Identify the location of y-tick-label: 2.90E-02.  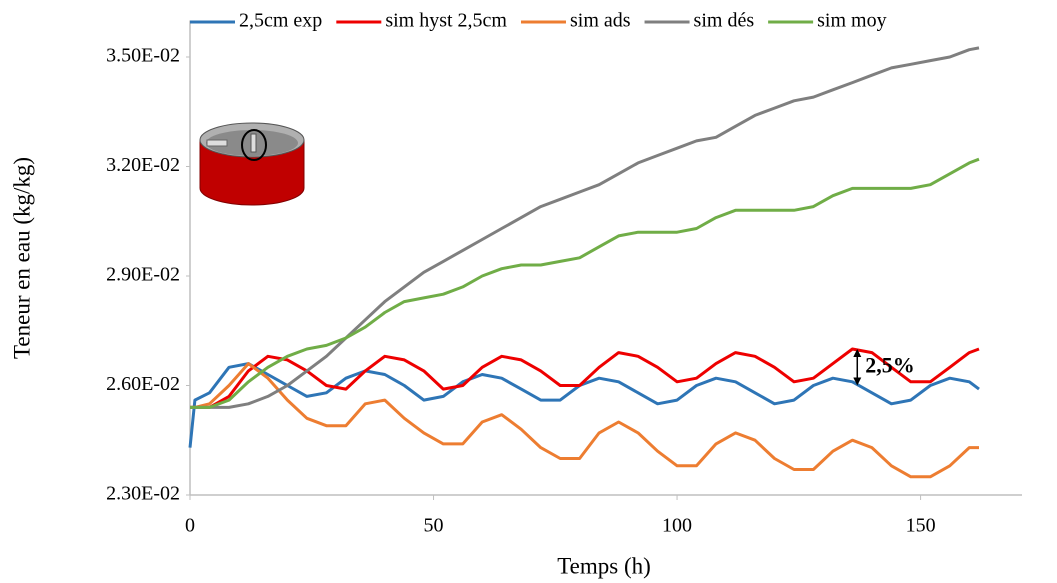
(143, 275).